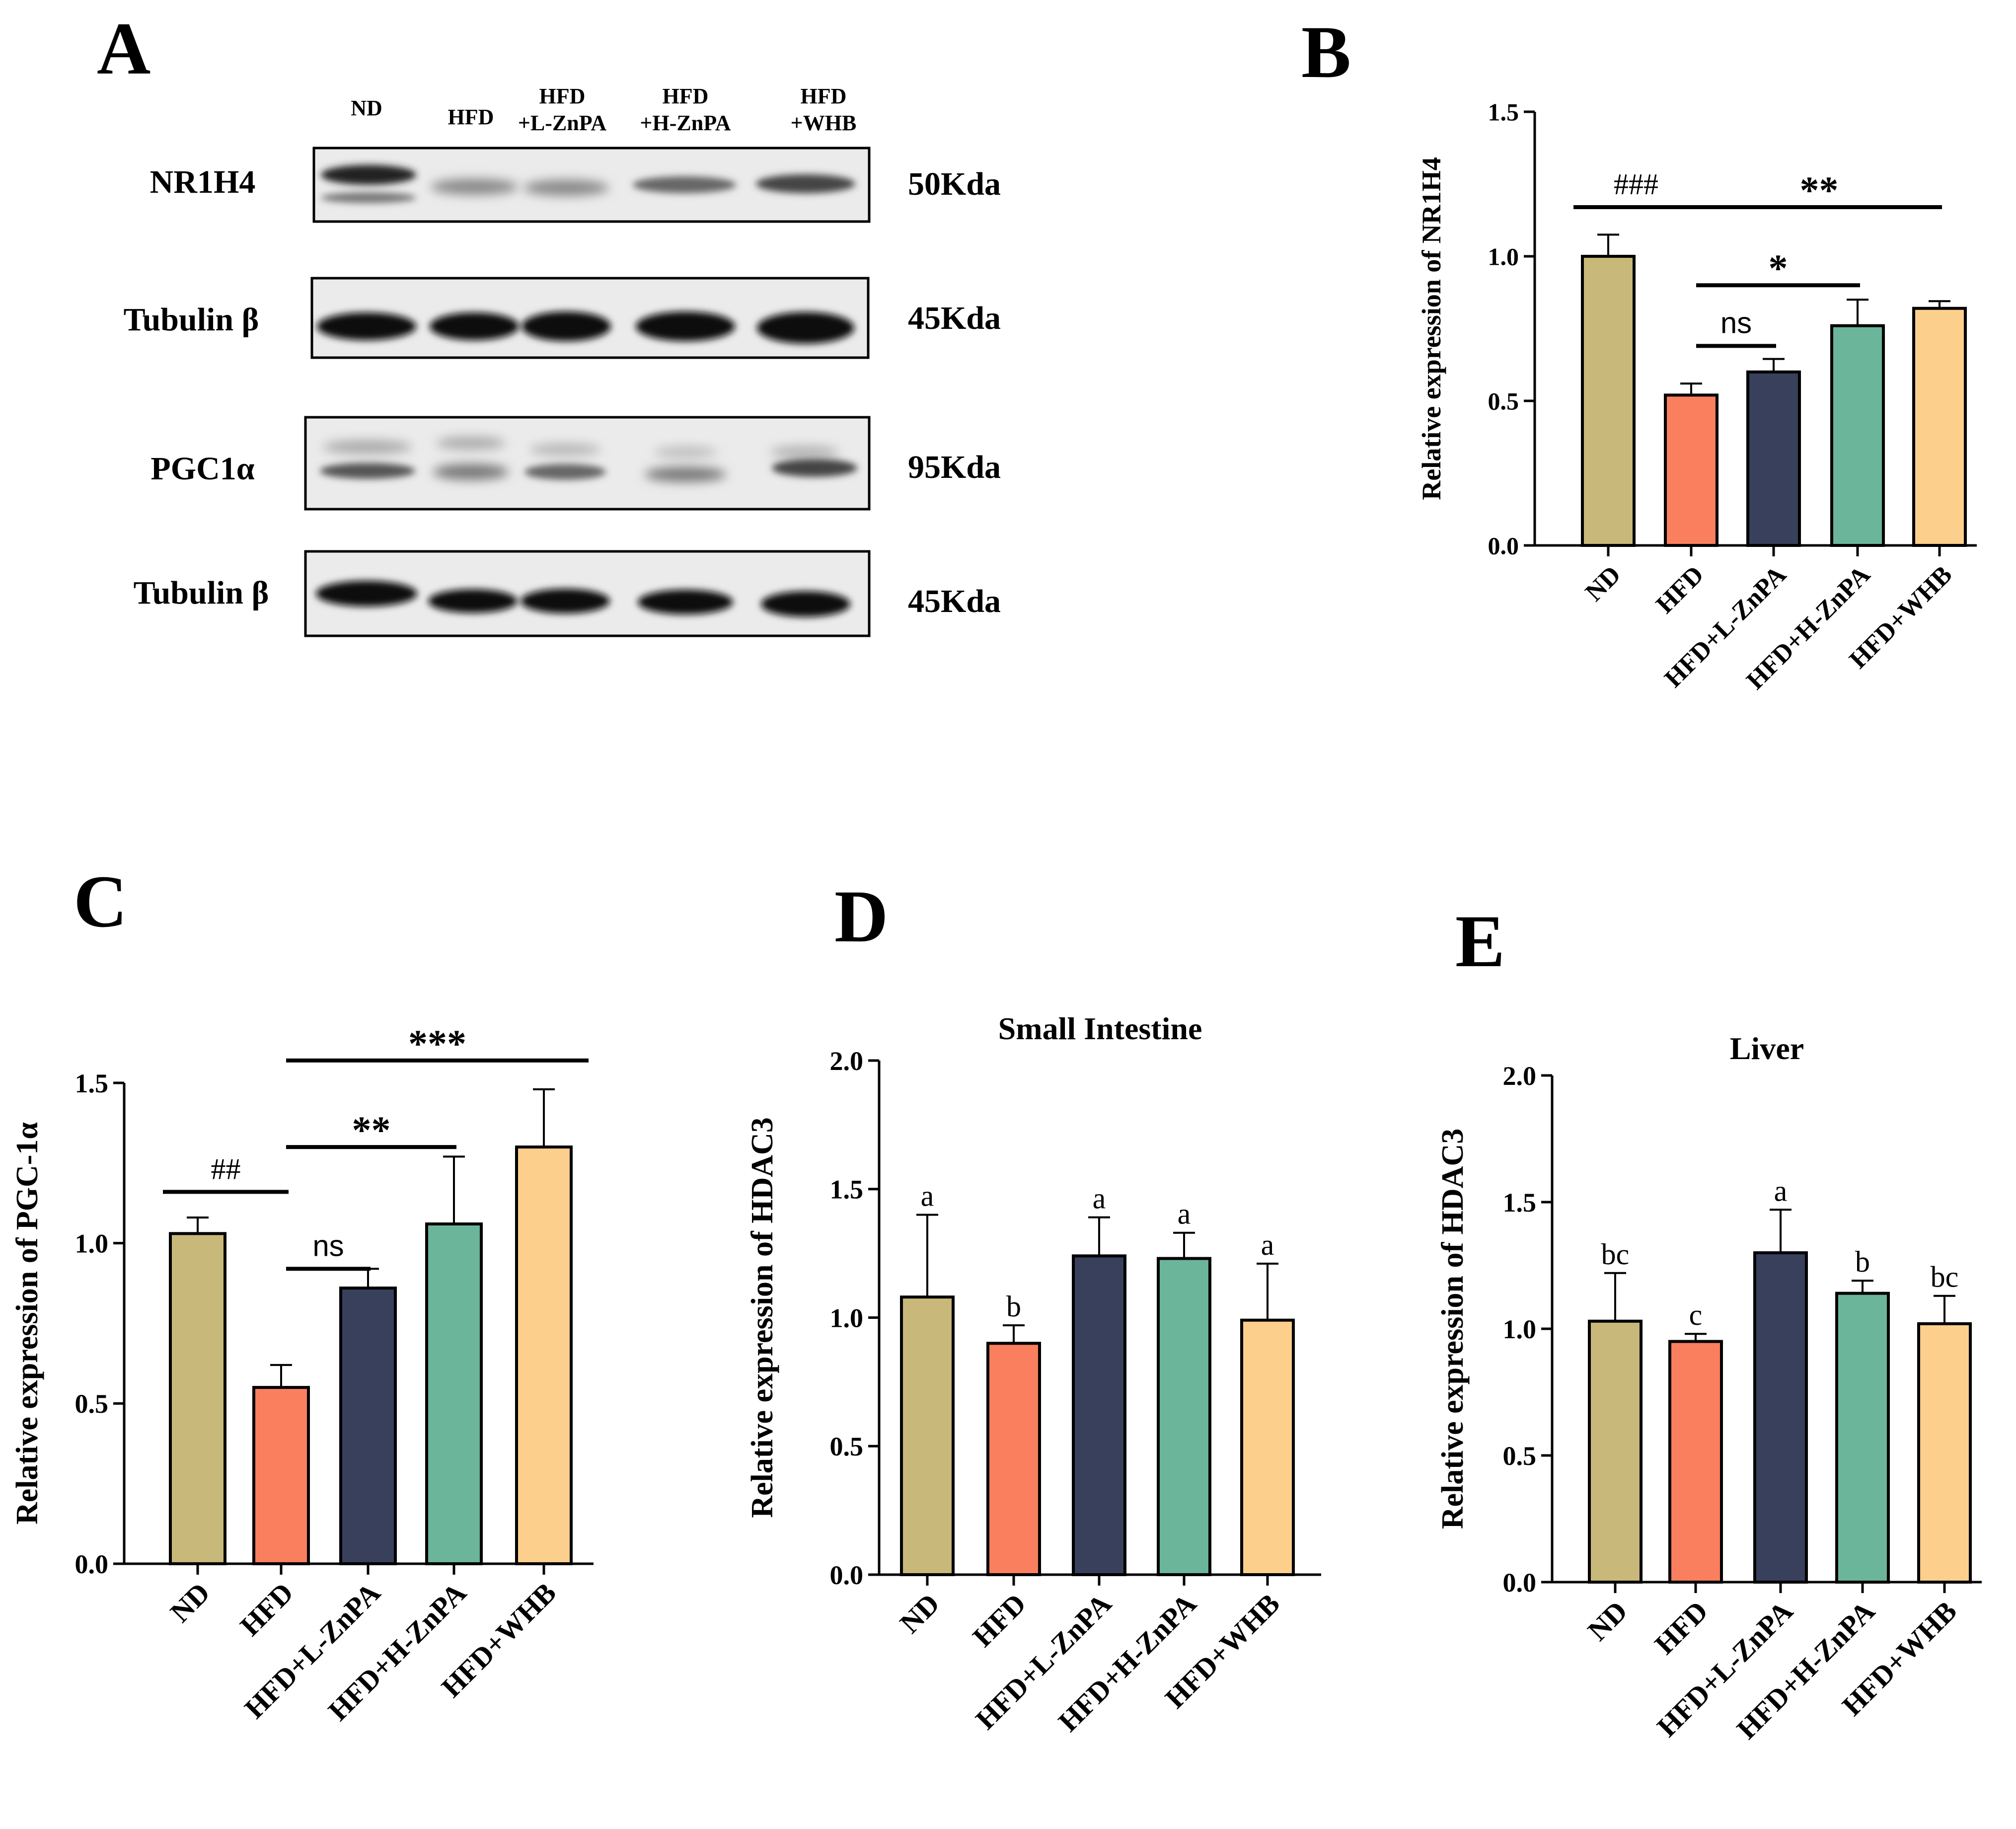 The height and width of the screenshot is (1829, 2016). I want to click on lane-header-nd: ND, so click(366, 108).